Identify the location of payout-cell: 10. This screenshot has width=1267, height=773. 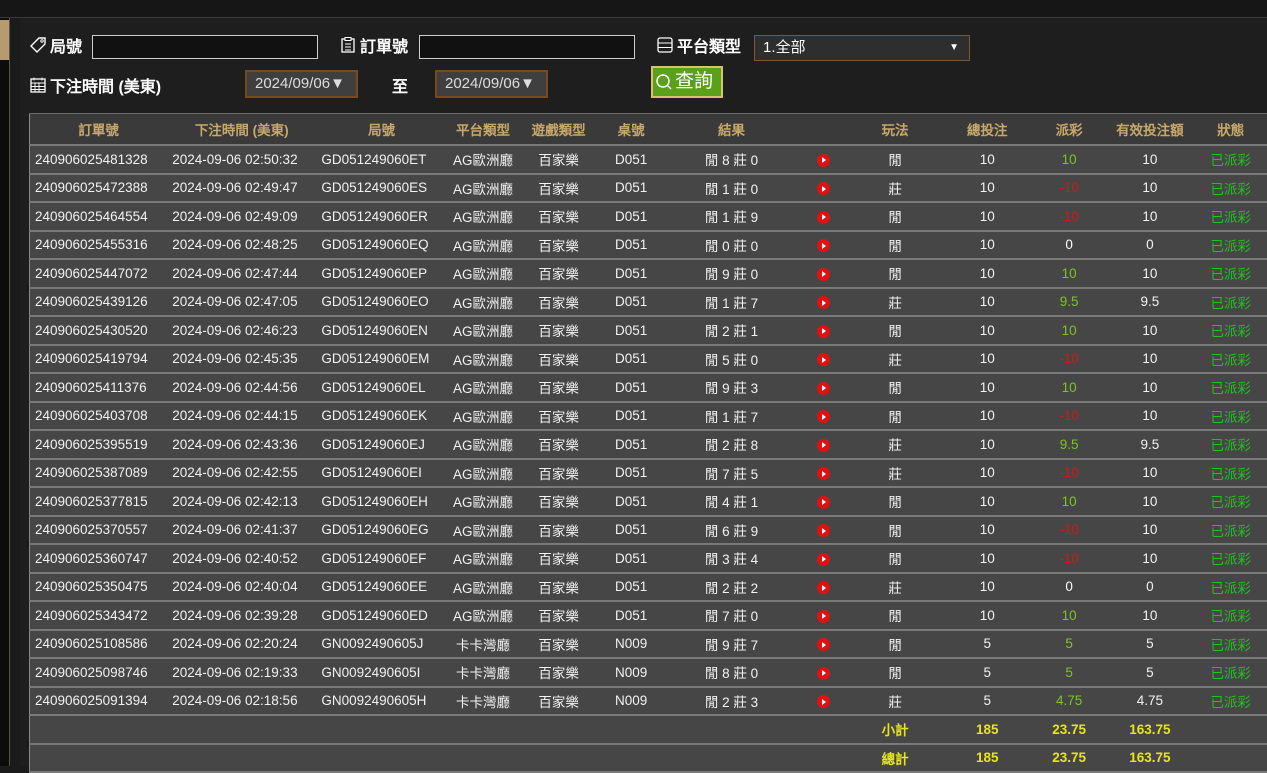
(1069, 159).